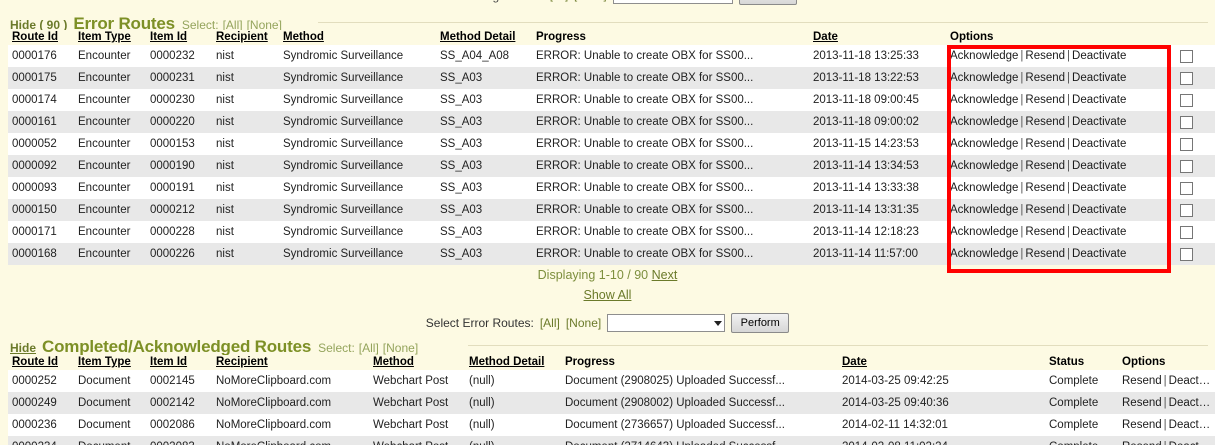 This screenshot has width=1215, height=445. I want to click on error-routes-action-none-link: [None], so click(583, 323).